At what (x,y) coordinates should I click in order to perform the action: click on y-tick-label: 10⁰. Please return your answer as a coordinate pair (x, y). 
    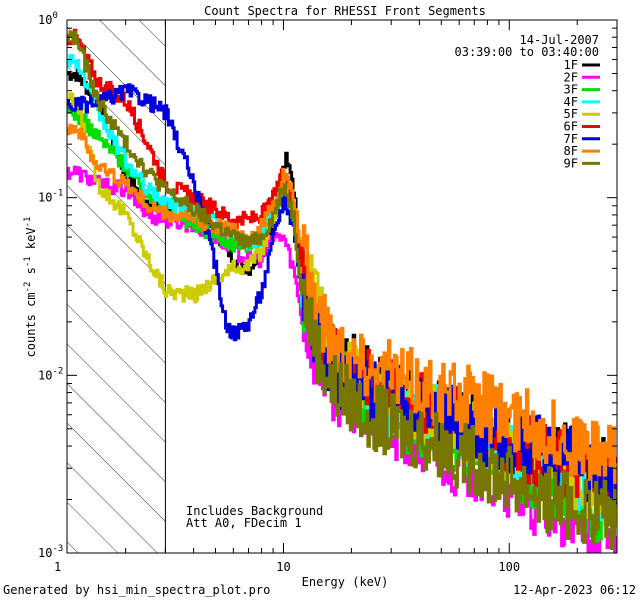
    Looking at the image, I should click on (48, 19).